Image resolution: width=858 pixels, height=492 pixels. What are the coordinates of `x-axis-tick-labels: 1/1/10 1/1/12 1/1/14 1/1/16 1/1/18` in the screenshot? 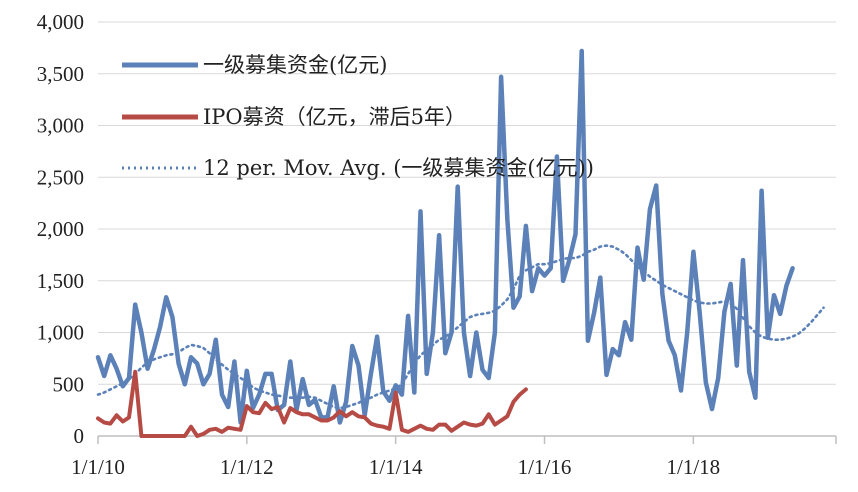 It's located at (395, 467).